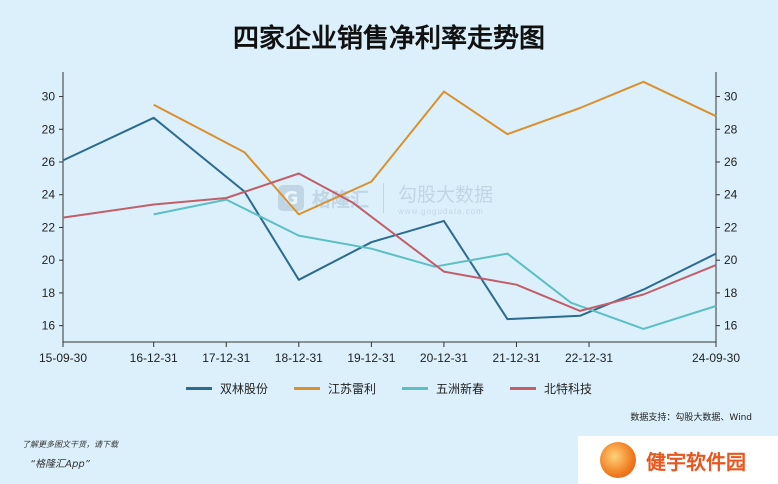 The image size is (778, 484). I want to click on x-tick-label: 22-12-31, so click(589, 358).